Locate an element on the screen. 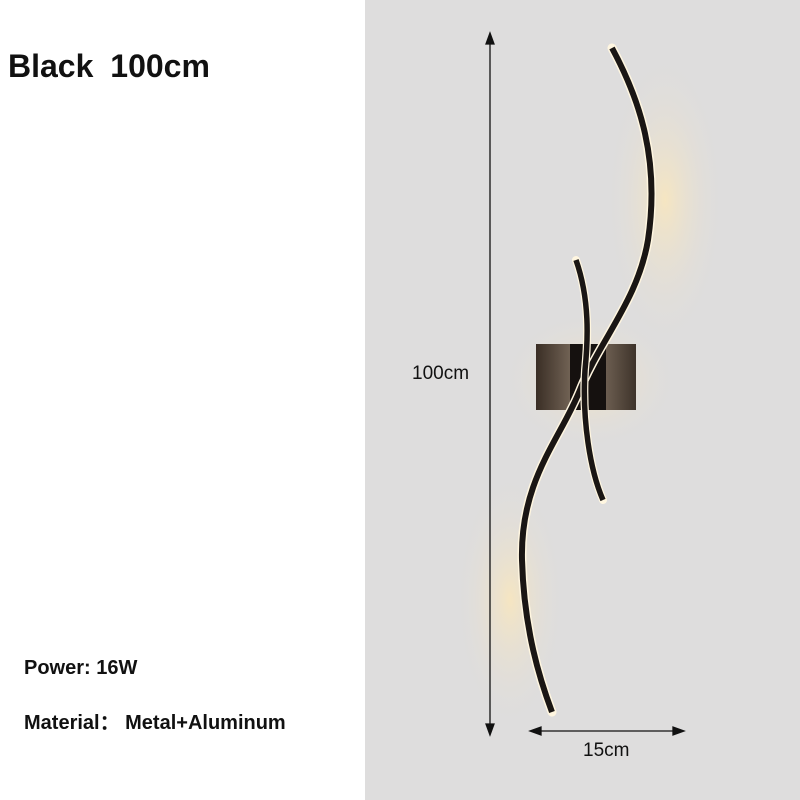  height-label: 100cm is located at coordinates (441, 373).